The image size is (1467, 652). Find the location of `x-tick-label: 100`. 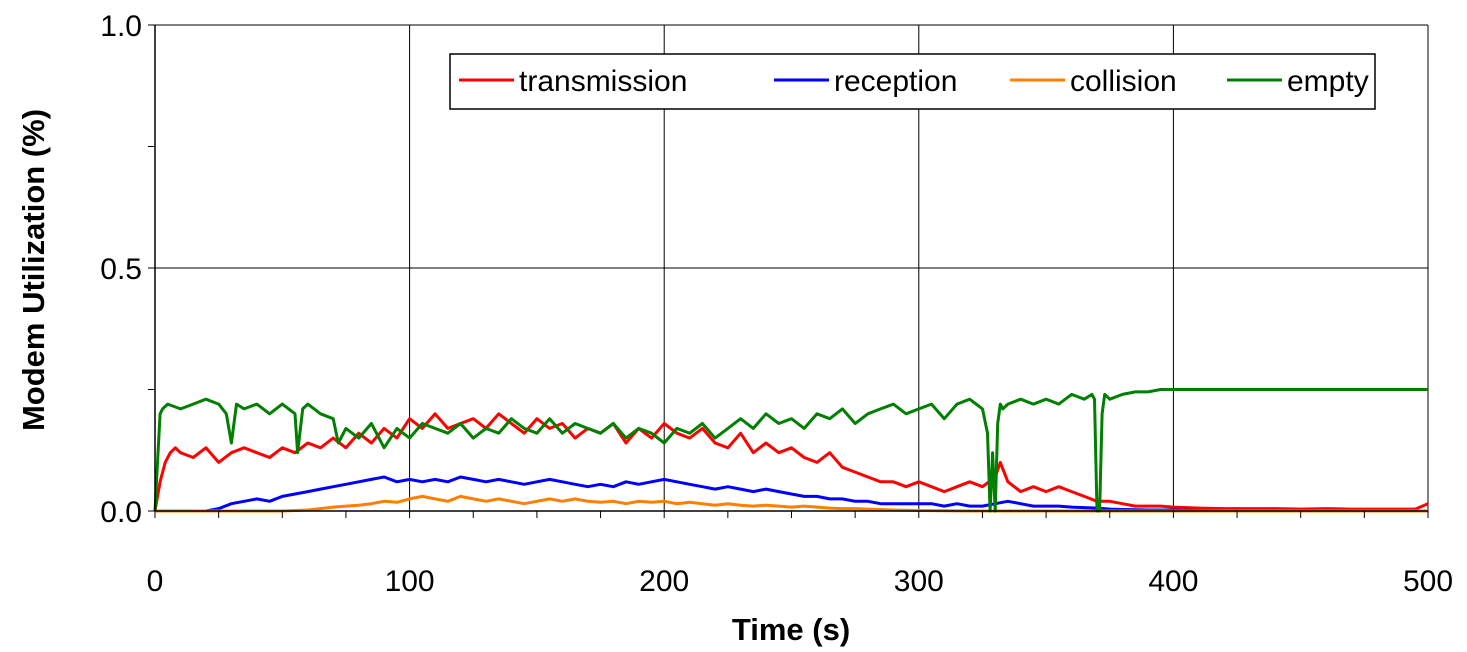

x-tick-label: 100 is located at coordinates (410, 581).